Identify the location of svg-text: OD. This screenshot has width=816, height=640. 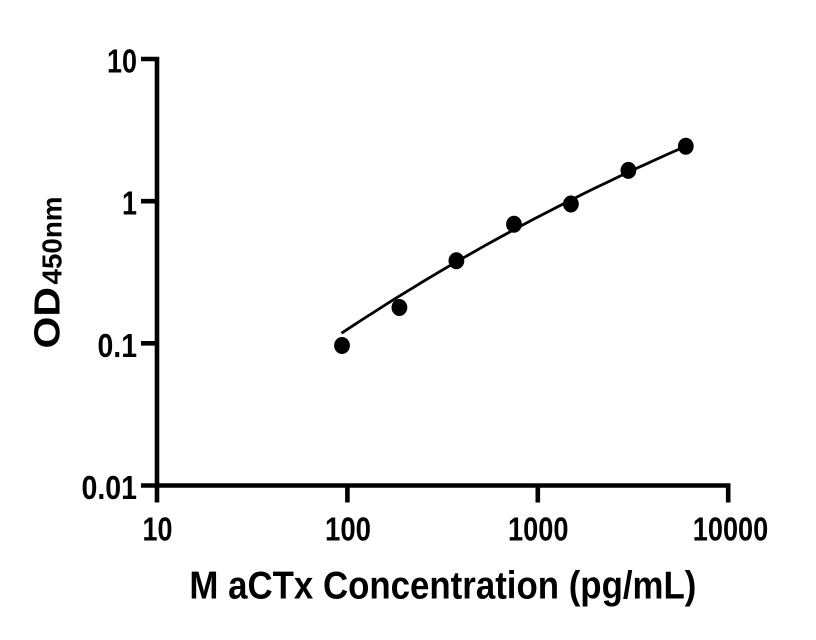
(47, 318).